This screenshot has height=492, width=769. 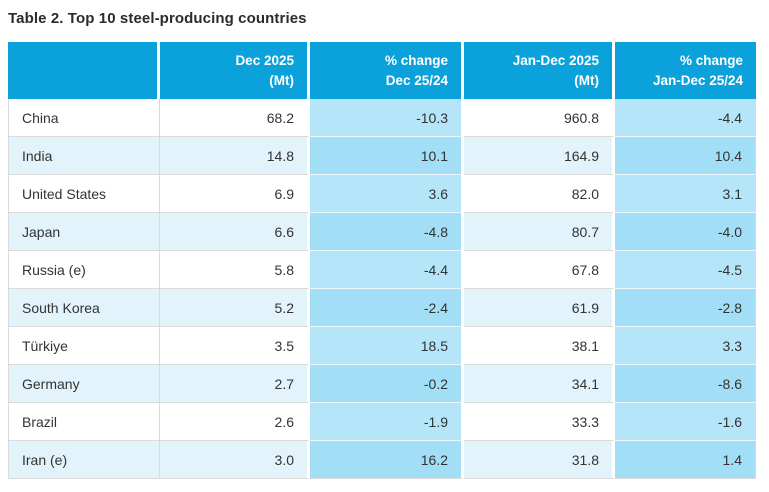 I want to click on cell-country: India, so click(x=84, y=156).